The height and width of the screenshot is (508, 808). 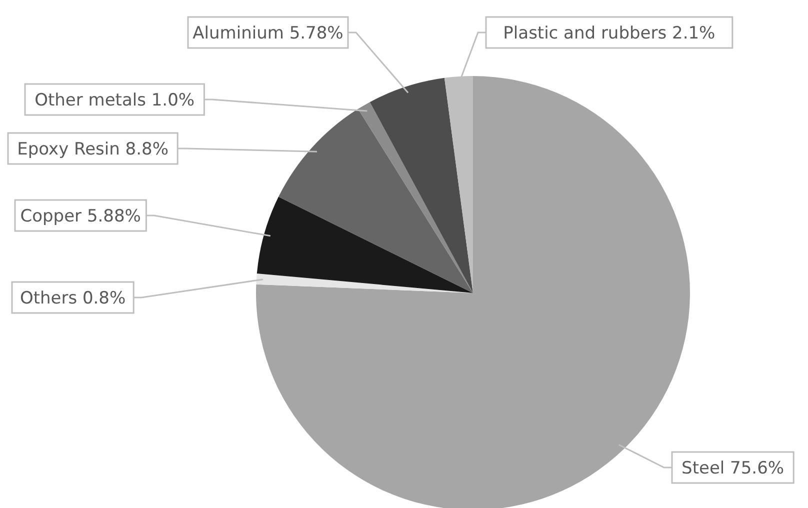 I want to click on slice-label: Others 0.8%, so click(x=73, y=298).